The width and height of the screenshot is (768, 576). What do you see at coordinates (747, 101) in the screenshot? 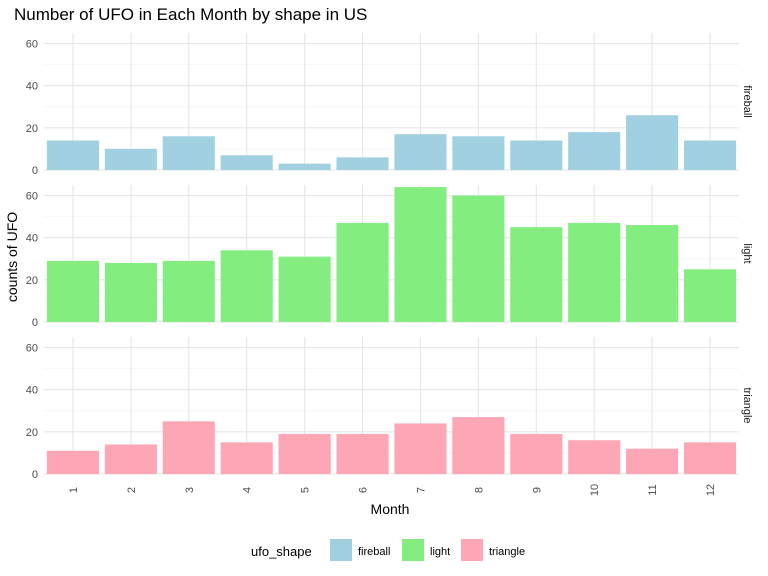
I see `facet-strip-label: fireball` at bounding box center [747, 101].